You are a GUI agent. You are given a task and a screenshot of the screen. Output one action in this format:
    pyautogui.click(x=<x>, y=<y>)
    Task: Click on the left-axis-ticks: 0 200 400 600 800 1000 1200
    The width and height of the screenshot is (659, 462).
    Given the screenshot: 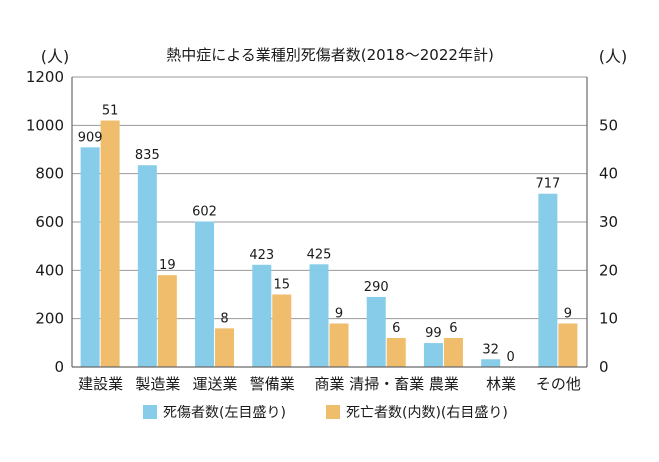 What is the action you would take?
    pyautogui.click(x=45, y=222)
    